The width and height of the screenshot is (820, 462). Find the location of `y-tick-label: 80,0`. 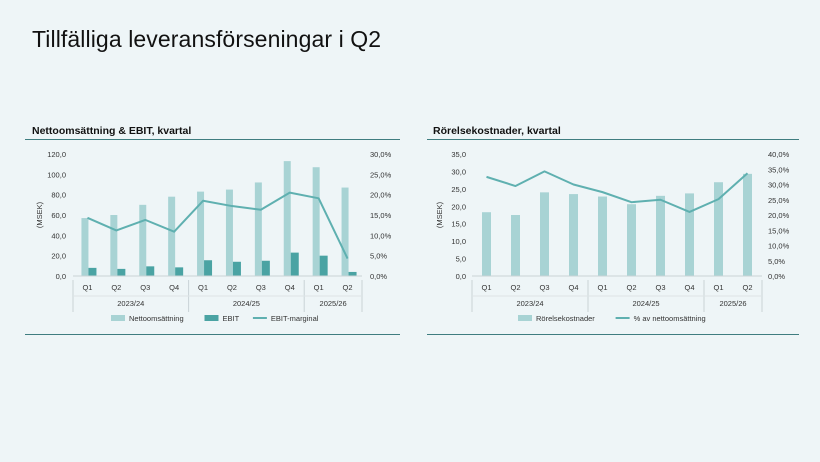

y-tick-label: 80,0 is located at coordinates (58, 195).